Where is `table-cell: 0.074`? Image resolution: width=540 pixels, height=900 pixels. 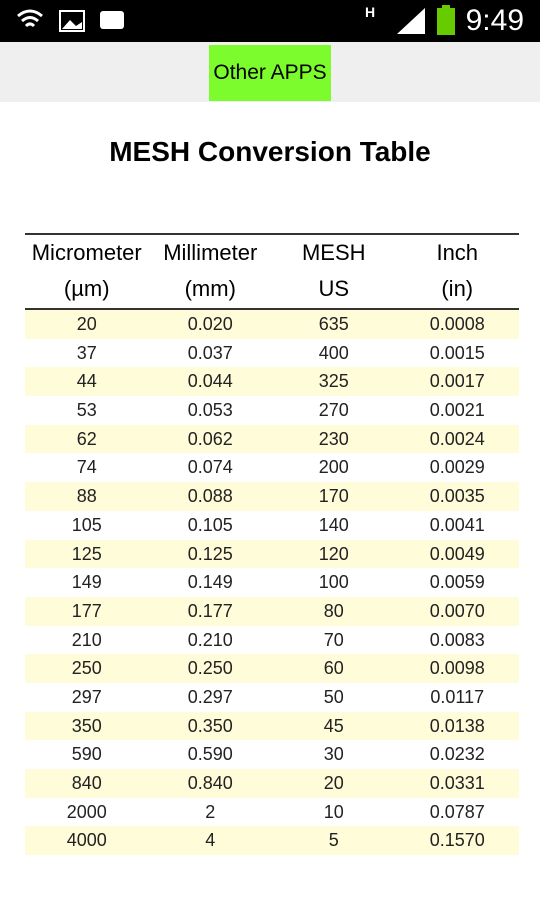 table-cell: 0.074 is located at coordinates (210, 467).